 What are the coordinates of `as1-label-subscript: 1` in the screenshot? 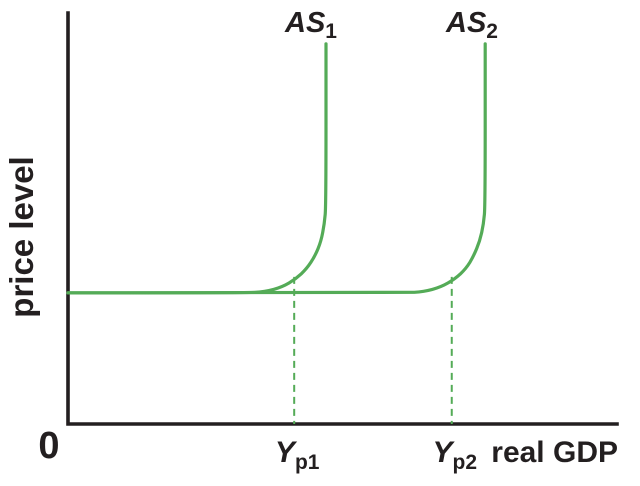 It's located at (331, 31).